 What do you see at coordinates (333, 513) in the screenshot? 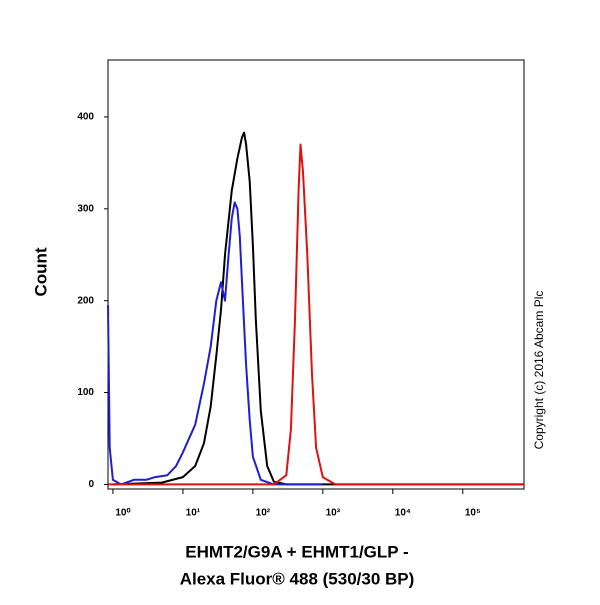
I see `x-tick-label: 10³` at bounding box center [333, 513].